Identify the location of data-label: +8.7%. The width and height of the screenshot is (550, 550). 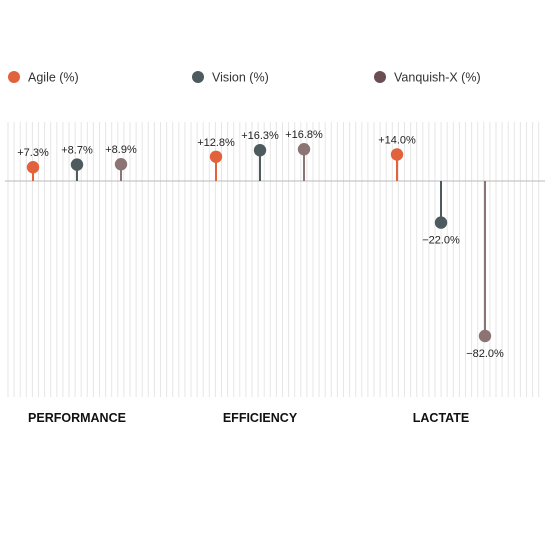
(77, 151).